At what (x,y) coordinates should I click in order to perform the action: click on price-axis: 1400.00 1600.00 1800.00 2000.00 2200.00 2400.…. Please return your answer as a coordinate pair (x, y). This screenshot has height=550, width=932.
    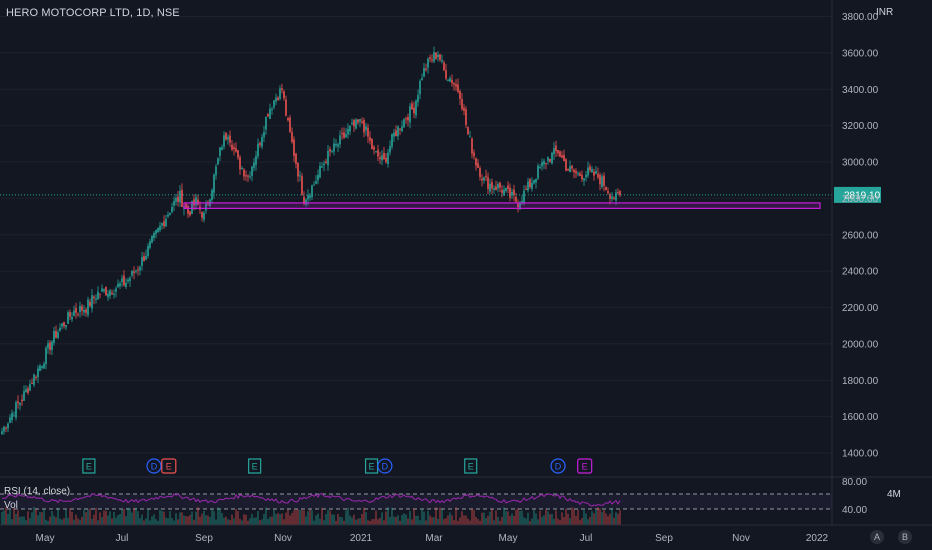
    Looking at the image, I should click on (855, 262).